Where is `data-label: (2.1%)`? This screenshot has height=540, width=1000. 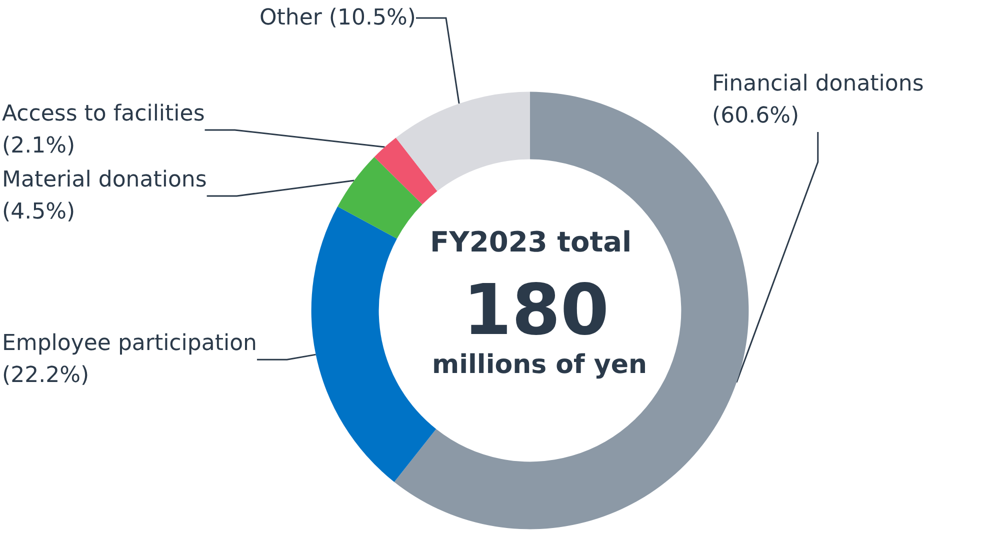 data-label: (2.1%) is located at coordinates (39, 145).